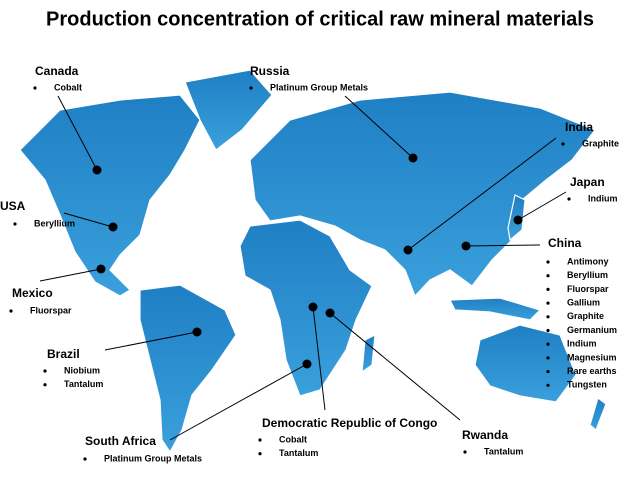 The height and width of the screenshot is (480, 640). What do you see at coordinates (592, 330) in the screenshot?
I see `mineral-label: Germanium` at bounding box center [592, 330].